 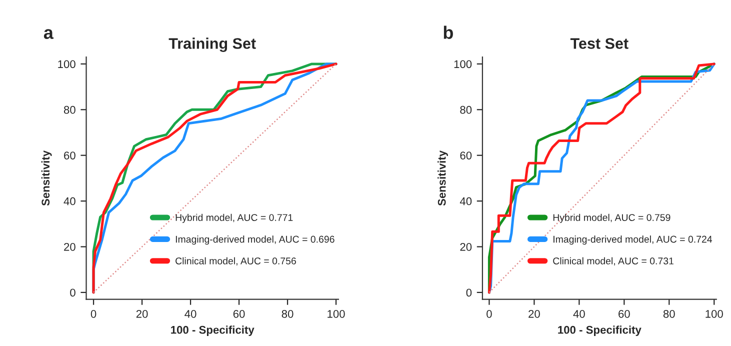 What do you see at coordinates (255, 240) in the screenshot?
I see `legend-label: Imaging-derived model, AUC = 0.696` at bounding box center [255, 240].